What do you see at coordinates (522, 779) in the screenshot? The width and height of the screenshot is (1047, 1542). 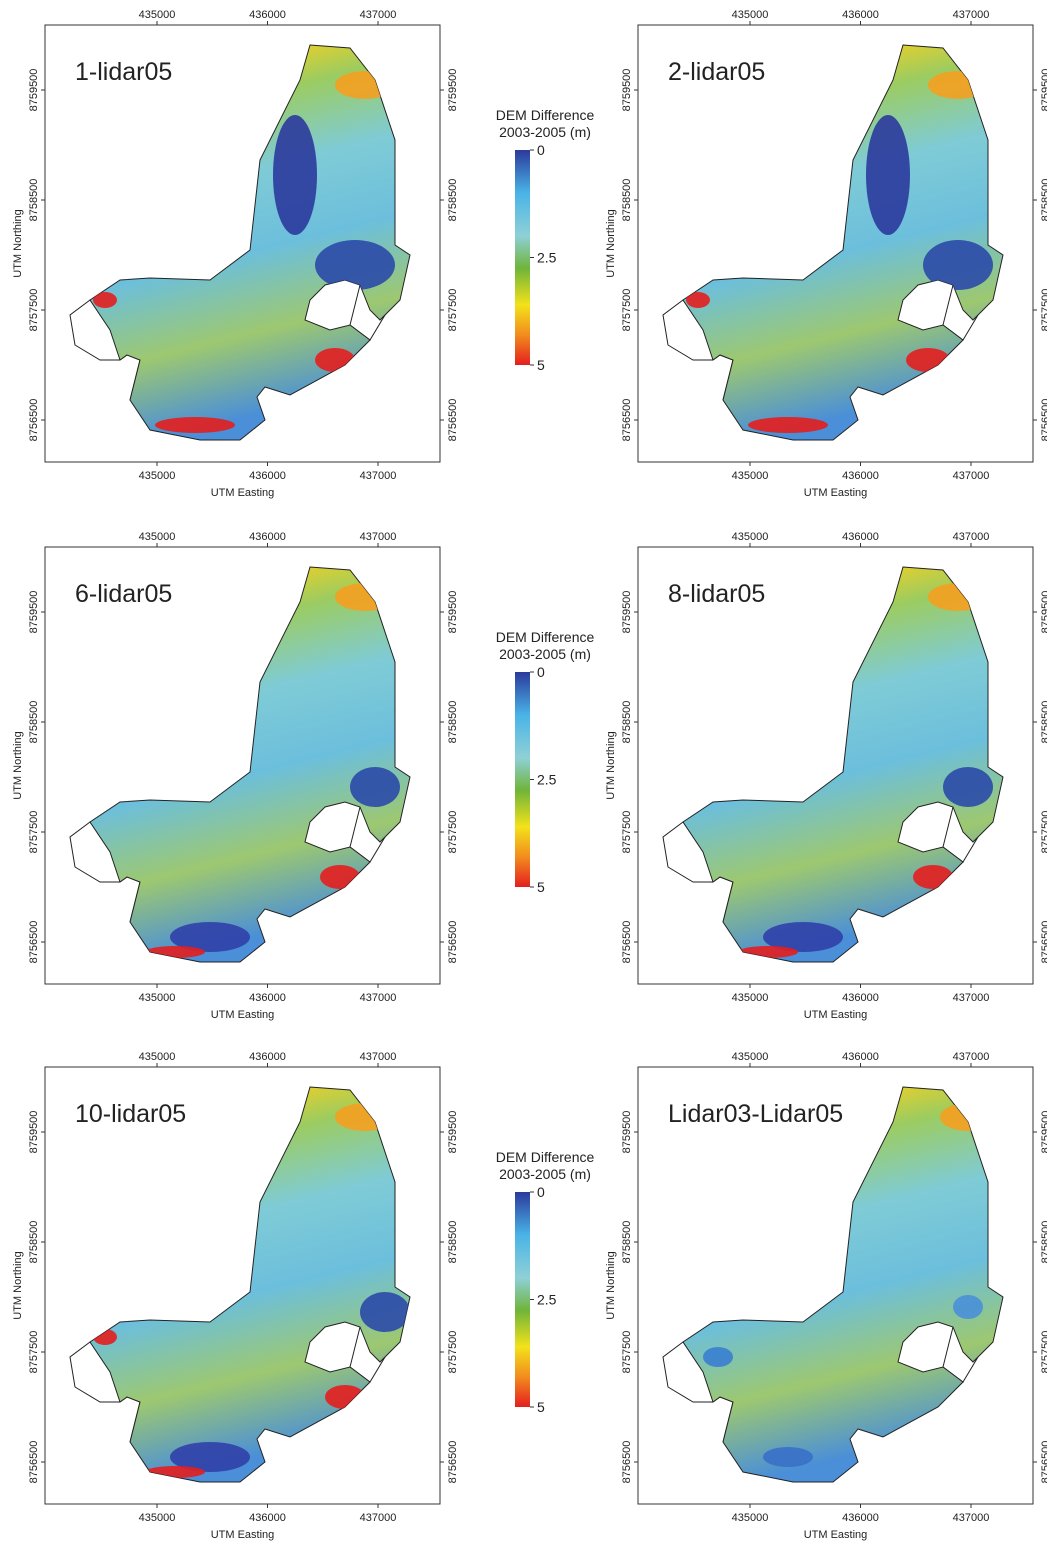 I see `legend-colorbar` at bounding box center [522, 779].